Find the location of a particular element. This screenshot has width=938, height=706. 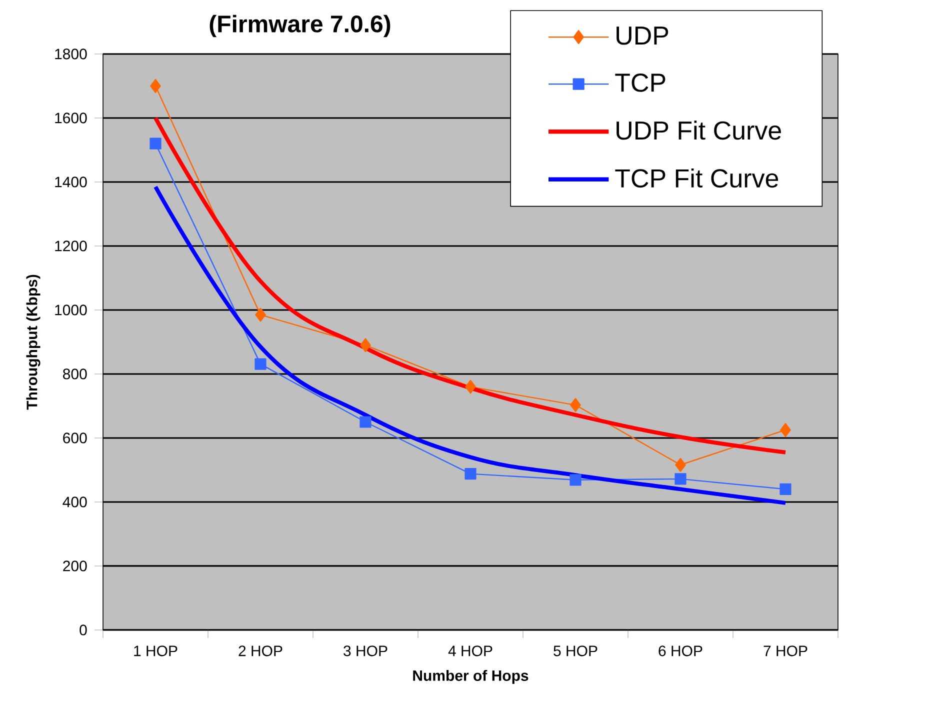

x-tick-label: 4 HOP is located at coordinates (470, 651).